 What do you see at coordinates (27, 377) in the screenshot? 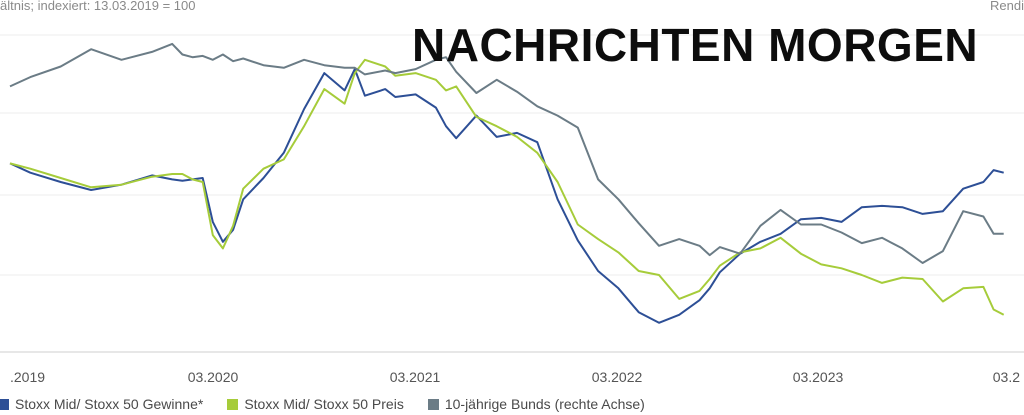
I see `x-tick-label: .2019` at bounding box center [27, 377].